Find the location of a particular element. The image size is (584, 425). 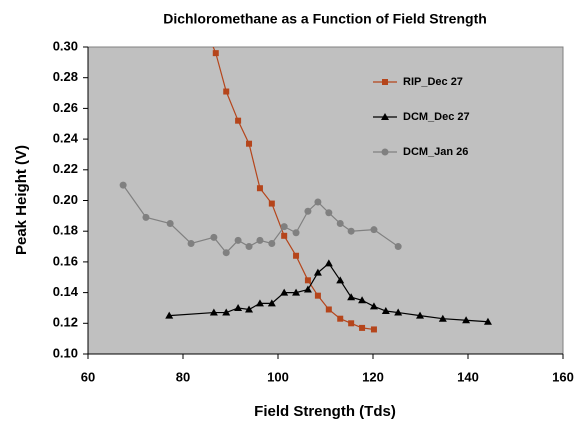

legend-label: RIP_Dec 27 is located at coordinates (433, 82).